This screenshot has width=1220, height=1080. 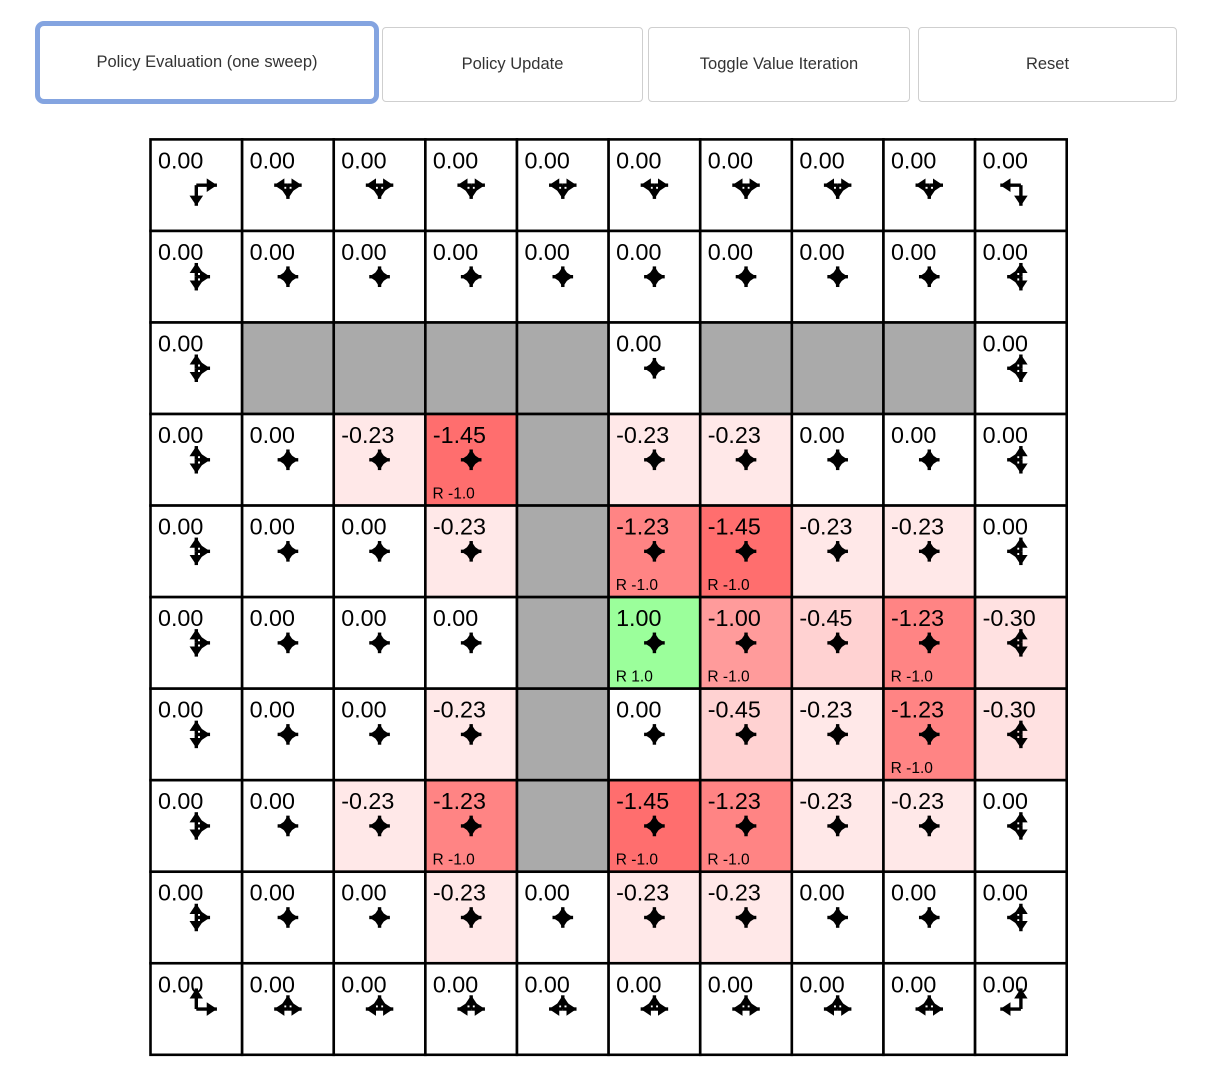 What do you see at coordinates (734, 618) in the screenshot?
I see `svg-text: -1.00` at bounding box center [734, 618].